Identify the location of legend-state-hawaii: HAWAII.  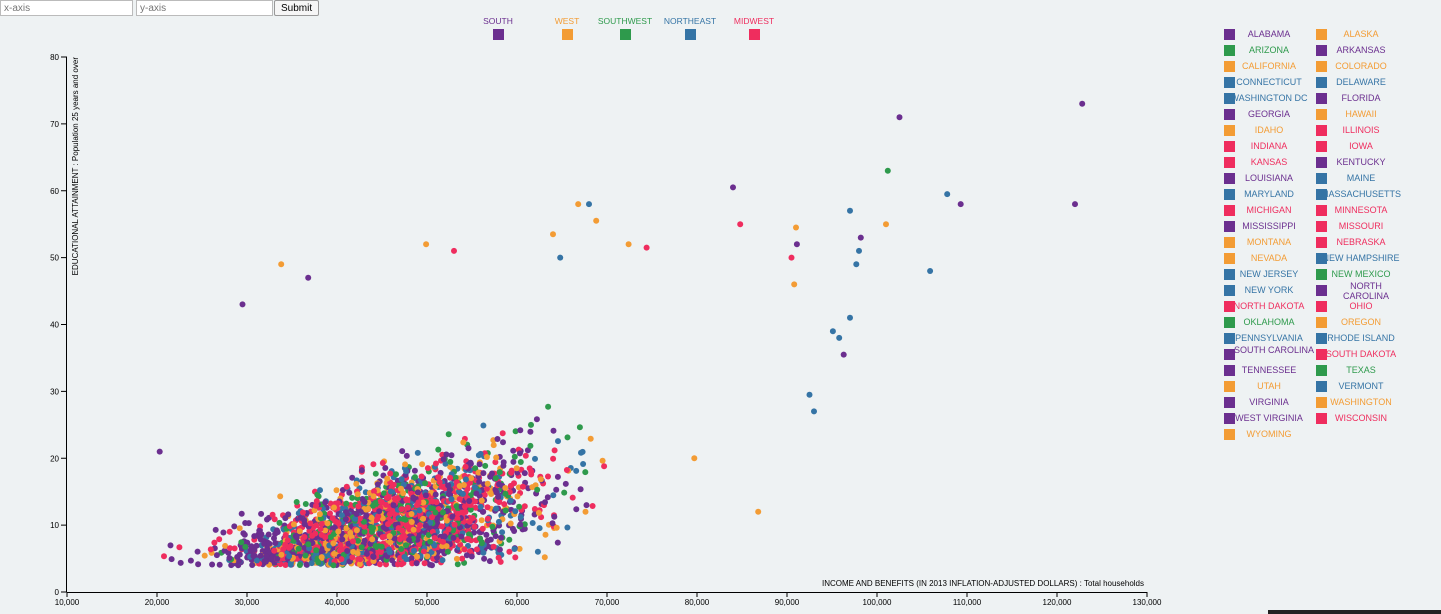
(1361, 115).